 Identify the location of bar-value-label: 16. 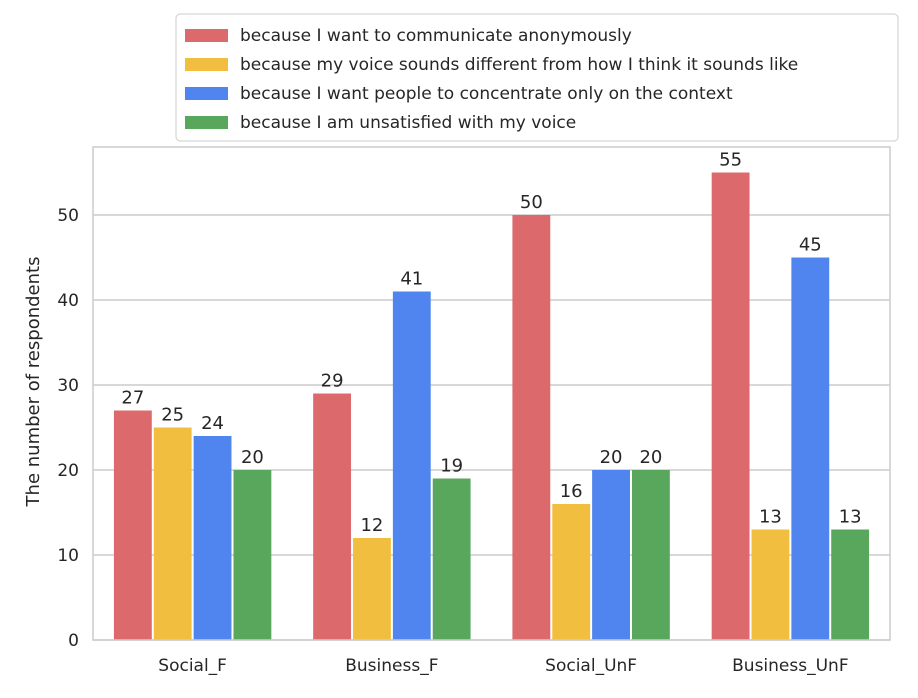
(571, 491).